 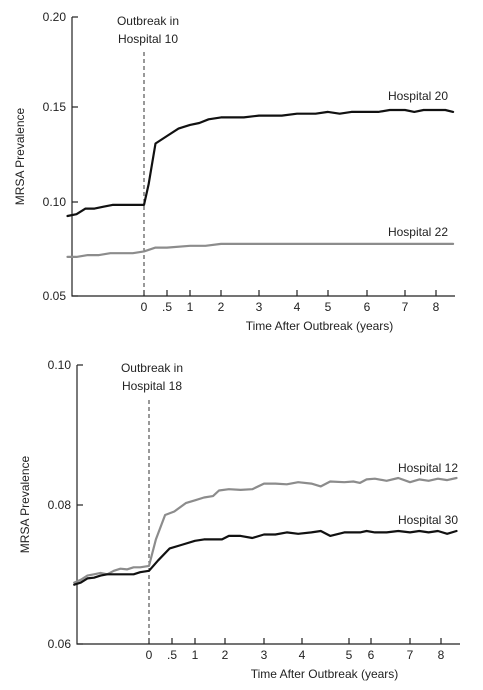 What do you see at coordinates (55, 107) in the screenshot?
I see `y-tick-label: 0.15` at bounding box center [55, 107].